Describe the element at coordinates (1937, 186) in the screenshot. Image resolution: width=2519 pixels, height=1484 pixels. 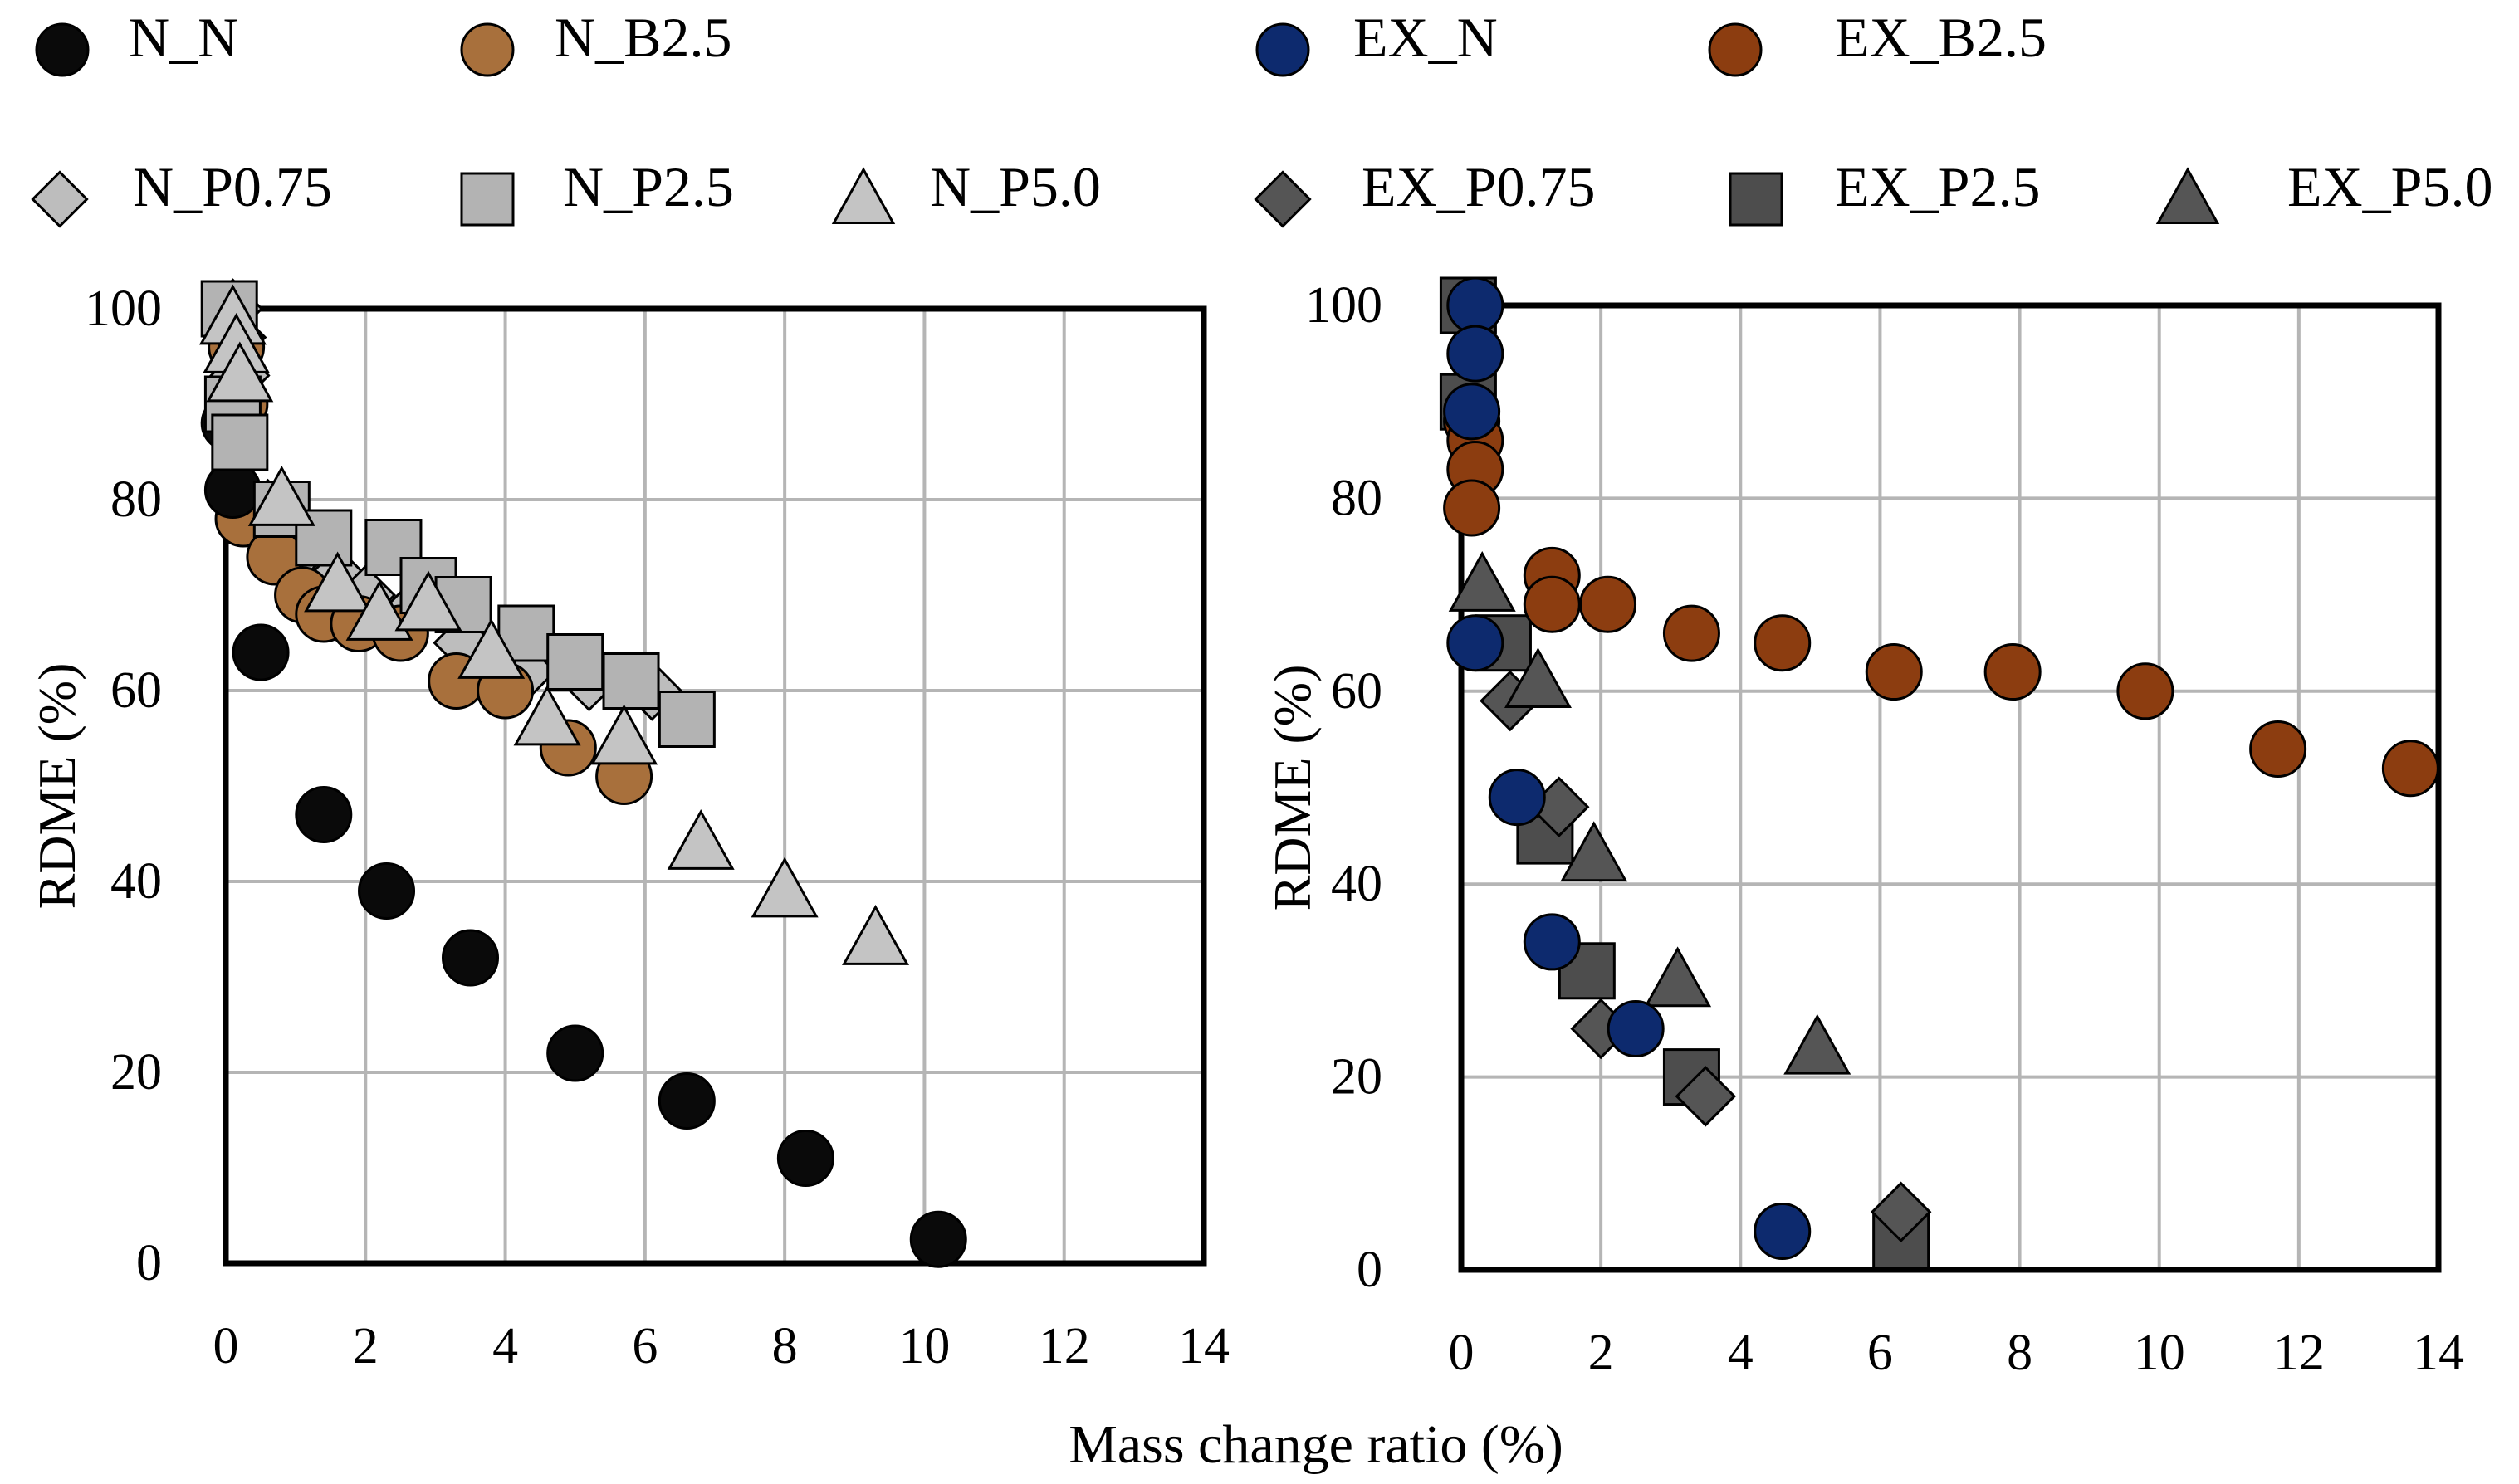
I see `legend-label-ex-p2-5: EX_P2.5` at that location.